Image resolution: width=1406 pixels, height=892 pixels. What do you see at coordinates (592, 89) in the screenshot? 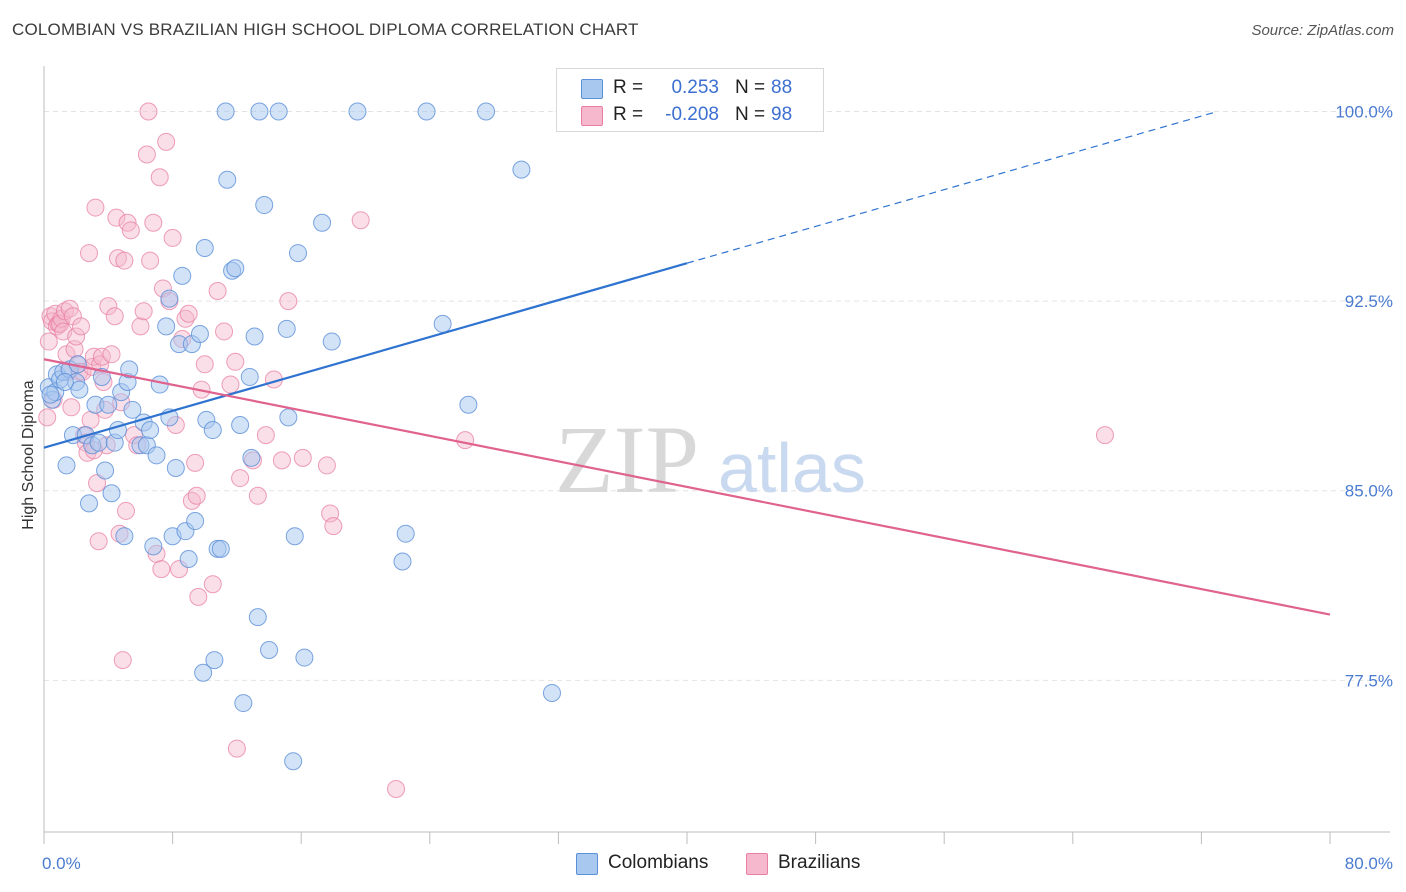
I see `colombians-swatch` at bounding box center [592, 89].